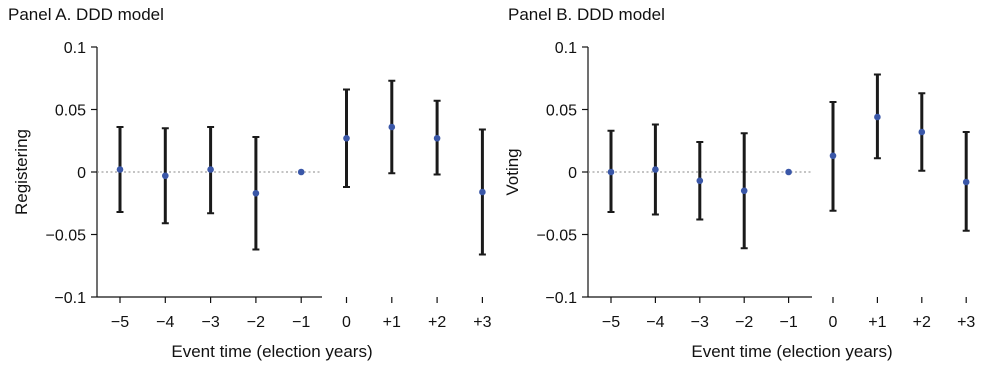 Image resolution: width=981 pixels, height=366 pixels. What do you see at coordinates (21, 172) in the screenshot?
I see `y-axis-label: Registering` at bounding box center [21, 172].